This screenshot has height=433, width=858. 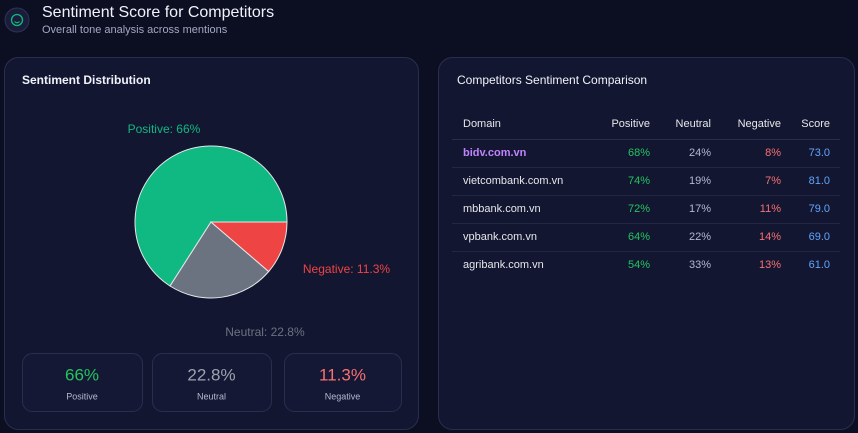 I want to click on table-header: Positive, so click(x=630, y=124).